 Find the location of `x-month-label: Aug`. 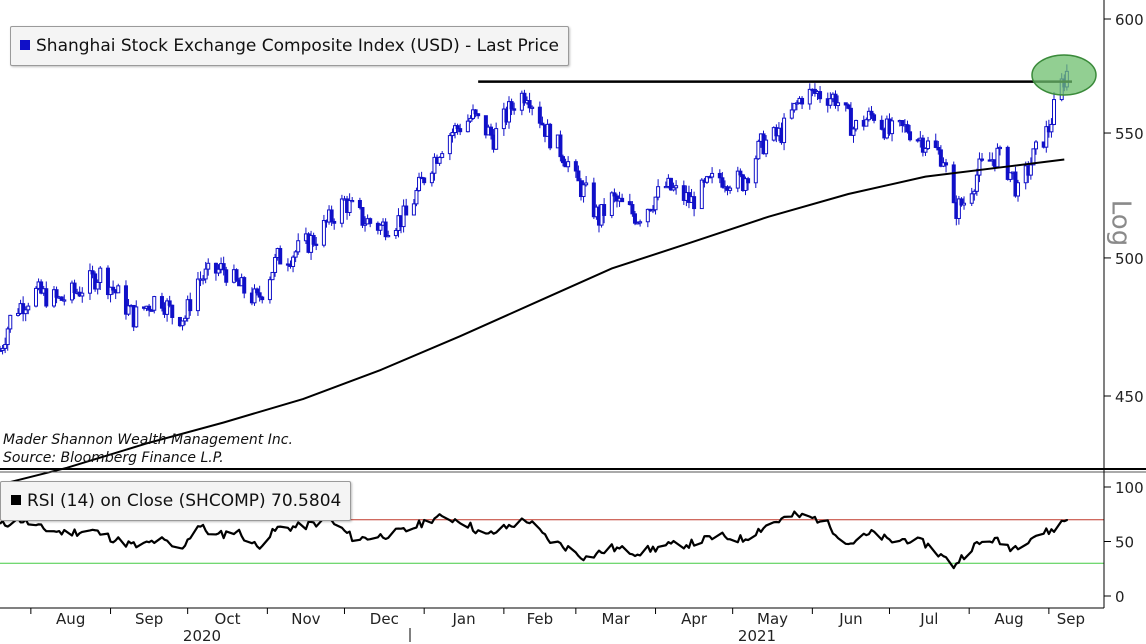

x-month-label: Aug is located at coordinates (1008, 619).